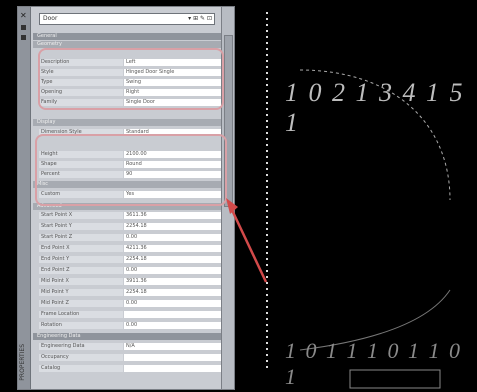 Image resolution: width=477 pixels, height=392 pixels. Describe the element at coordinates (81, 154) in the screenshot. I see `property-name: Height` at that location.